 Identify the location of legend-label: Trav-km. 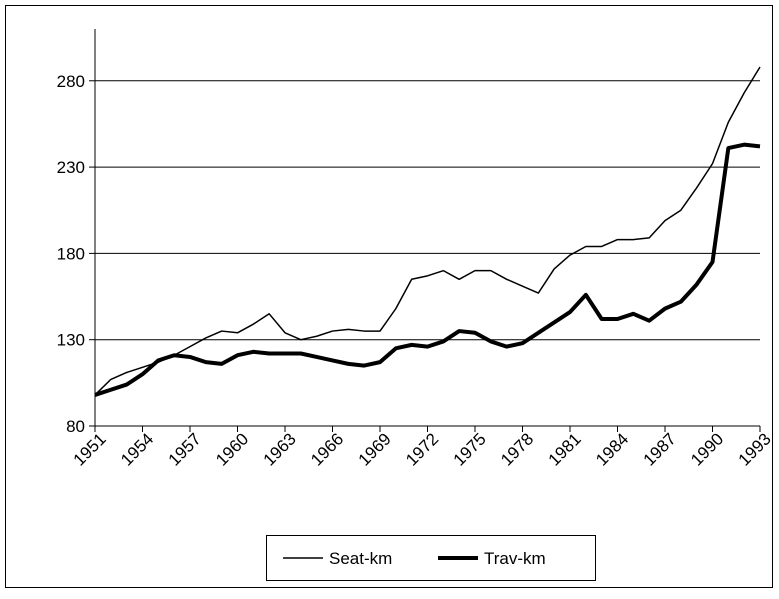
(515, 558).